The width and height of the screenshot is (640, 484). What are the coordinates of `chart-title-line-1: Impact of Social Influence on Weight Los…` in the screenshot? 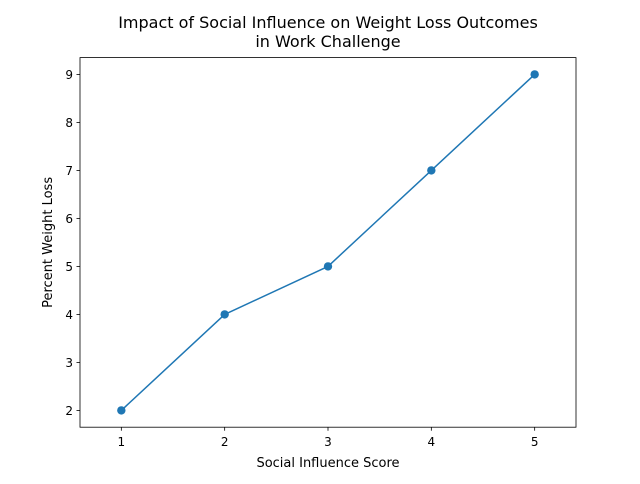 It's located at (328, 22).